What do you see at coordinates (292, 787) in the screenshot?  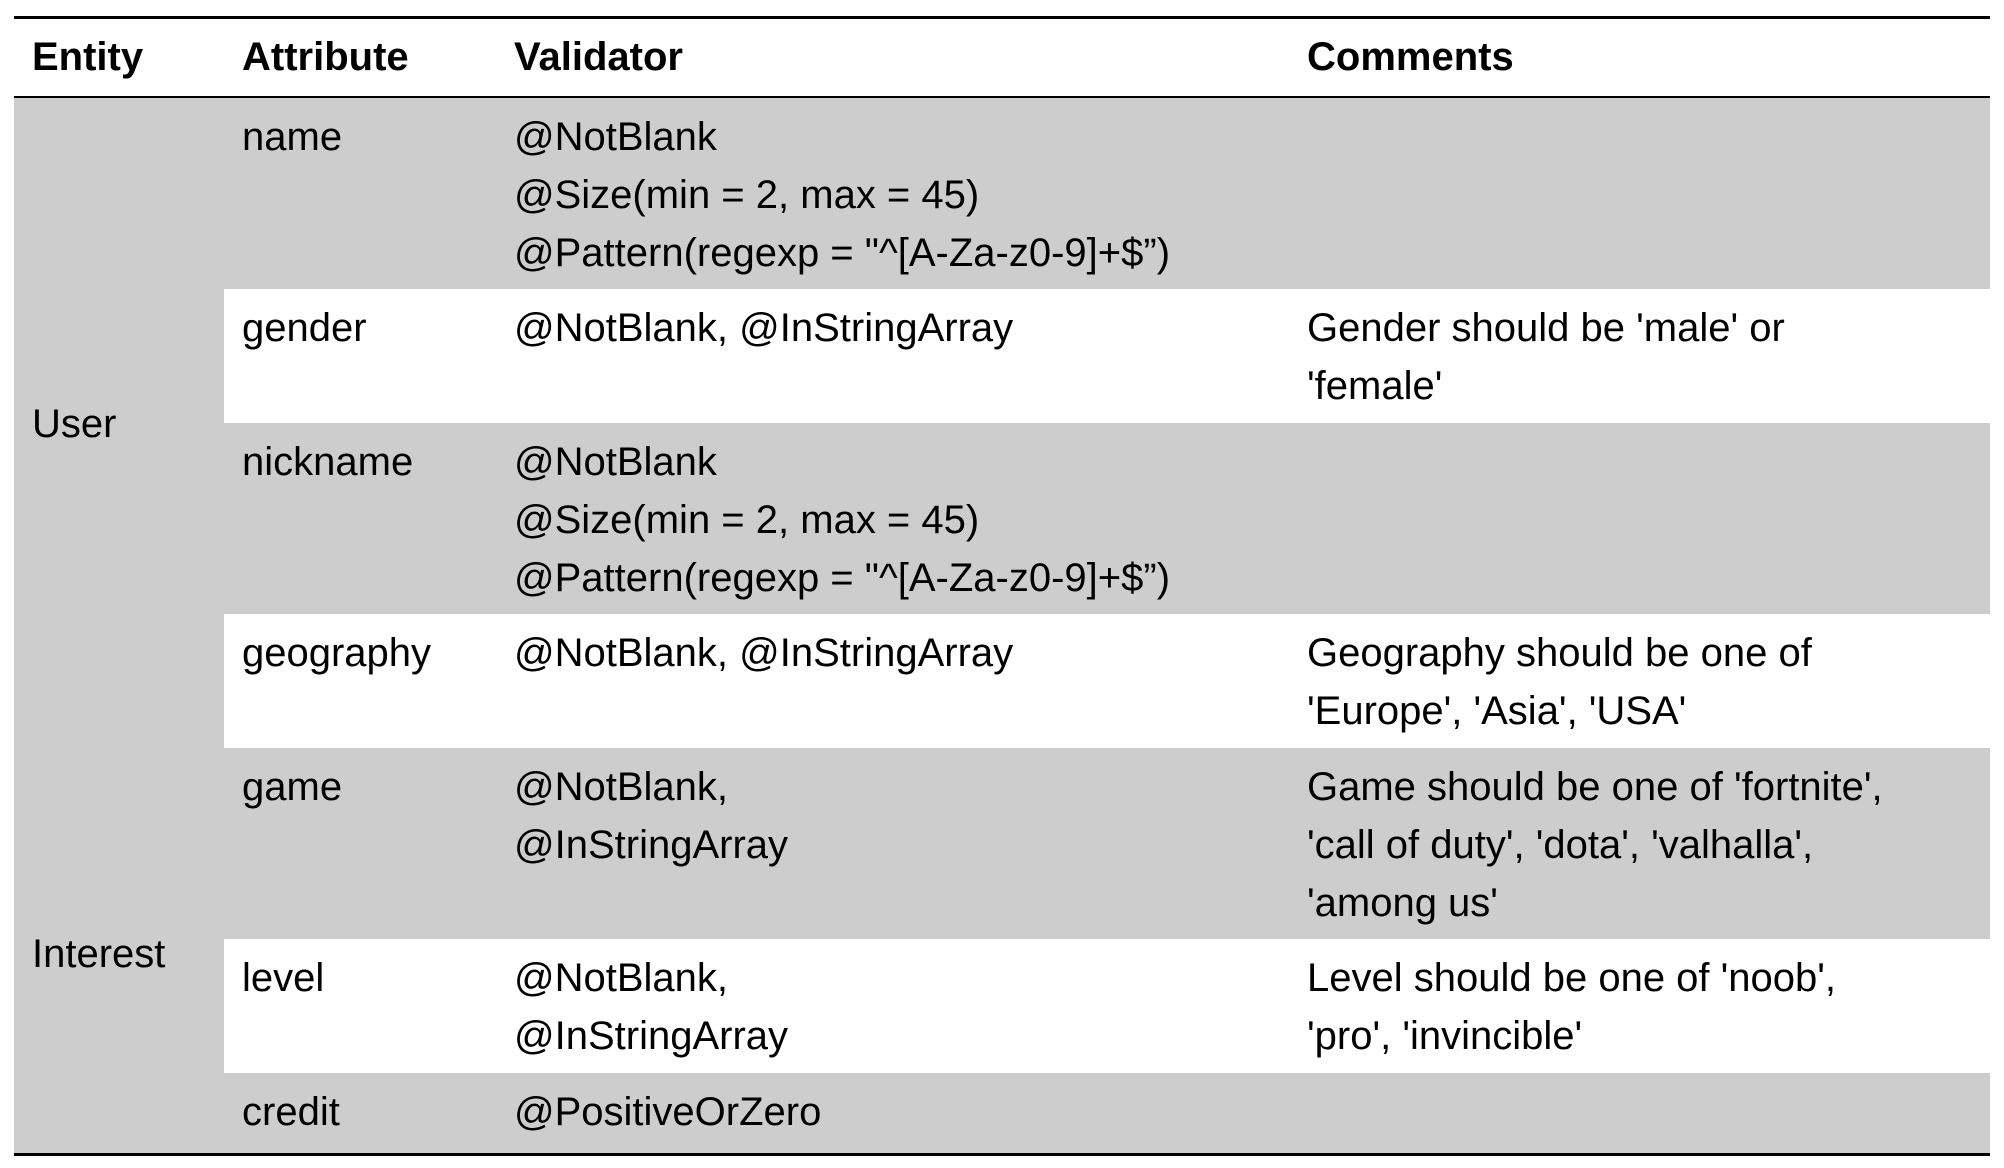 I see `attribute-cell: game` at bounding box center [292, 787].